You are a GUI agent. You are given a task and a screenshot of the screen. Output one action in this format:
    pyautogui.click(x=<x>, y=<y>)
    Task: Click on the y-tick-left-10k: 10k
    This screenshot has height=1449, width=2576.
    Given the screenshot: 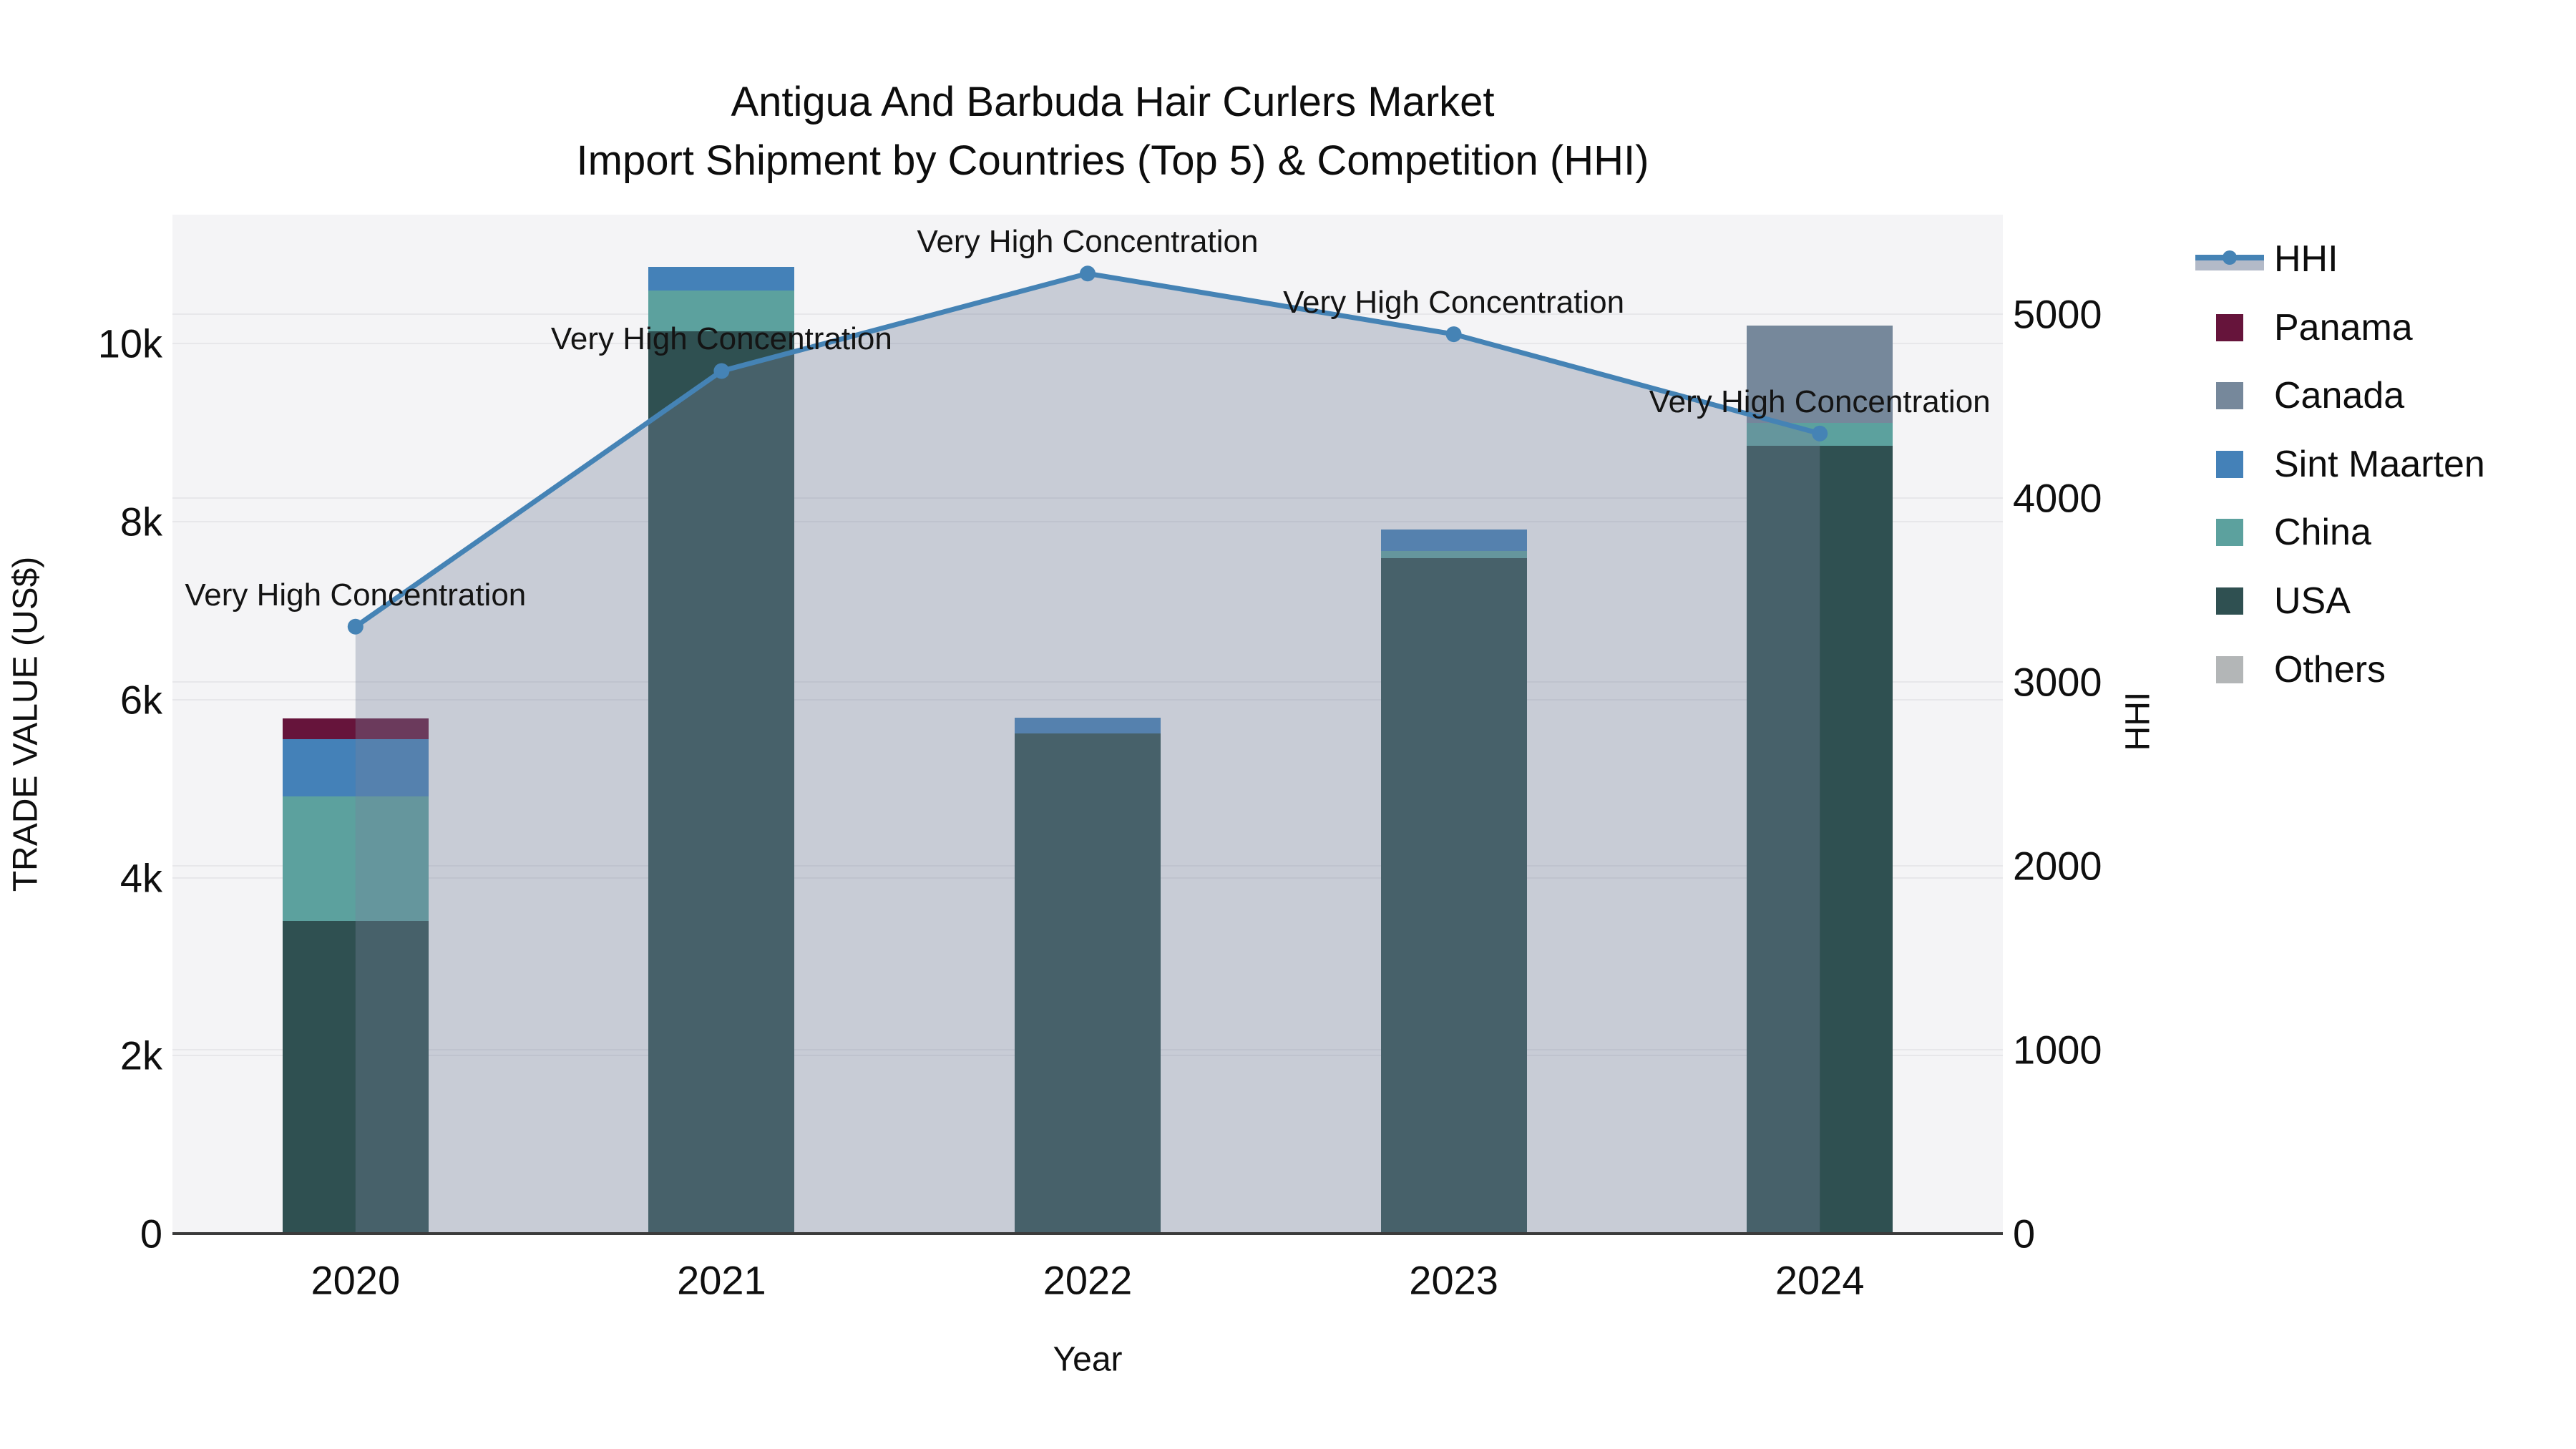 What is the action you would take?
    pyautogui.click(x=129, y=343)
    